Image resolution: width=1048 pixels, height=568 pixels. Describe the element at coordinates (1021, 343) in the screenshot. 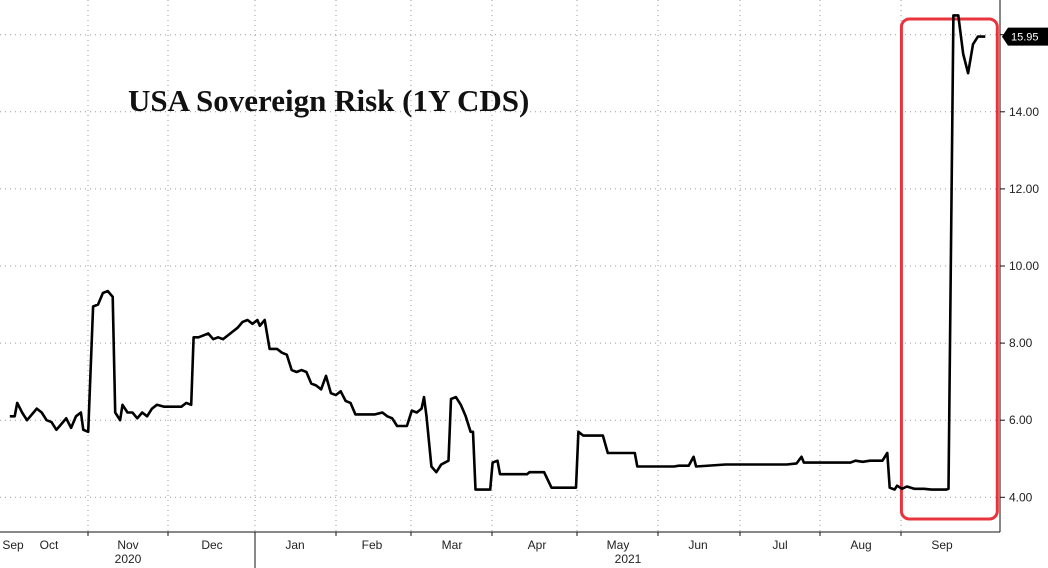

I see `y-tick-label: 8.00` at that location.